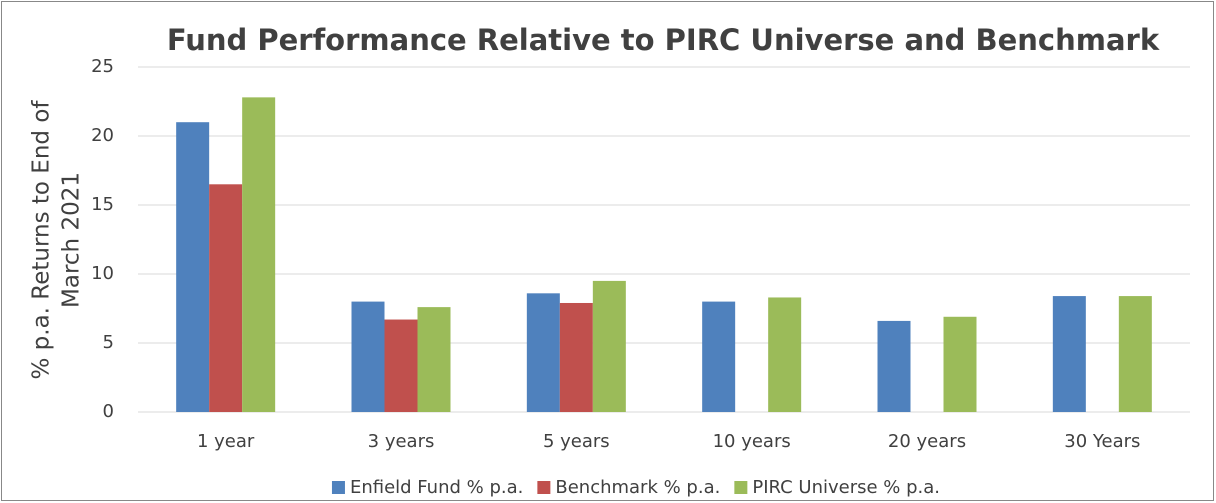  Describe the element at coordinates (108, 411) in the screenshot. I see `y-tick-label: 0` at that location.